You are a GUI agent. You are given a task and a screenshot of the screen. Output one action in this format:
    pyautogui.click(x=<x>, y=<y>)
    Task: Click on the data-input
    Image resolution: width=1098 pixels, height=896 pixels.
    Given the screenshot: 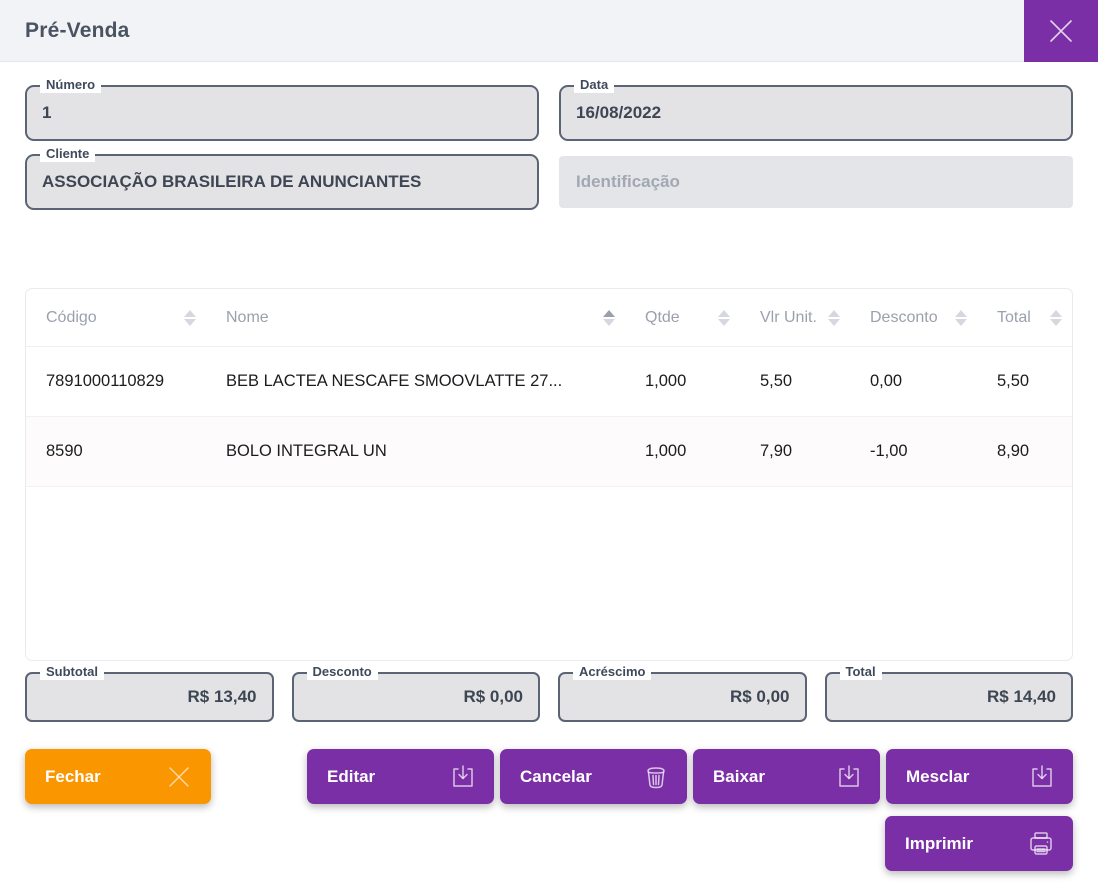 What is the action you would take?
    pyautogui.click(x=816, y=113)
    